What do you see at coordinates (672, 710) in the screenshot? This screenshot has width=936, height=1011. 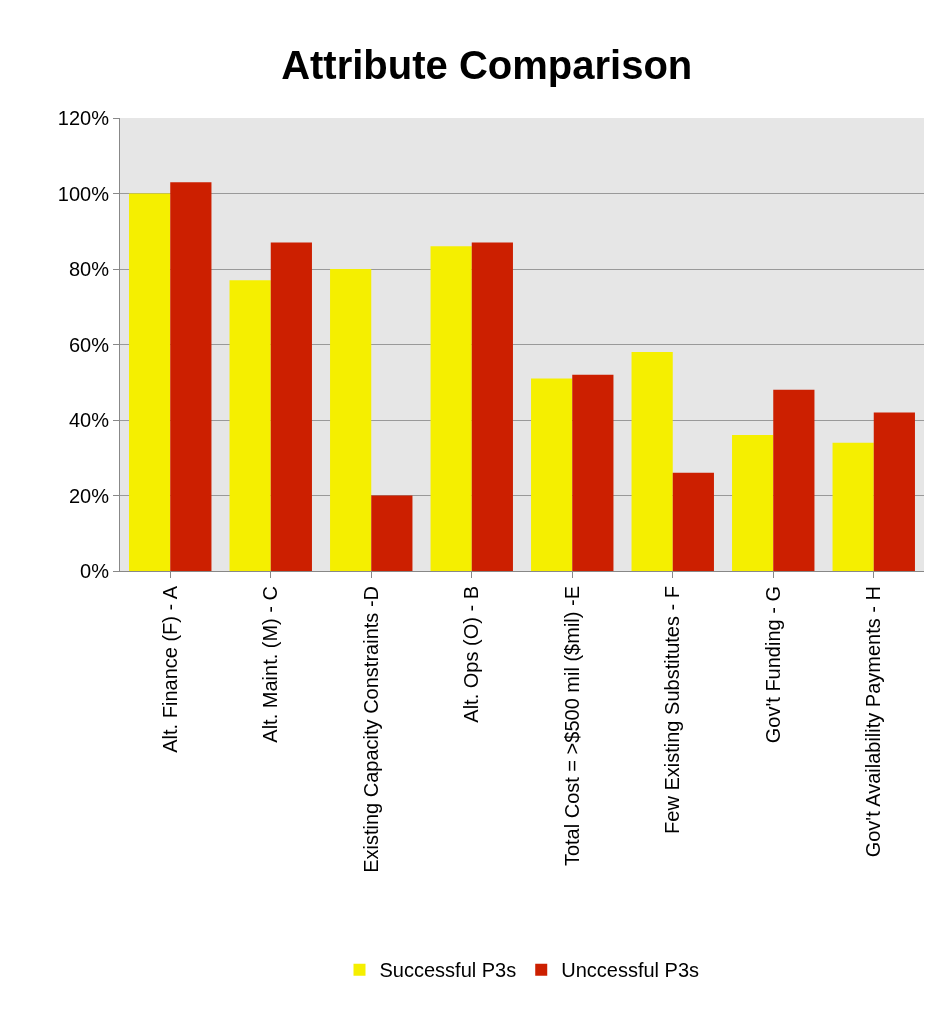 I see `x-tick-label: Few Existing Substitutes - F` at bounding box center [672, 710].